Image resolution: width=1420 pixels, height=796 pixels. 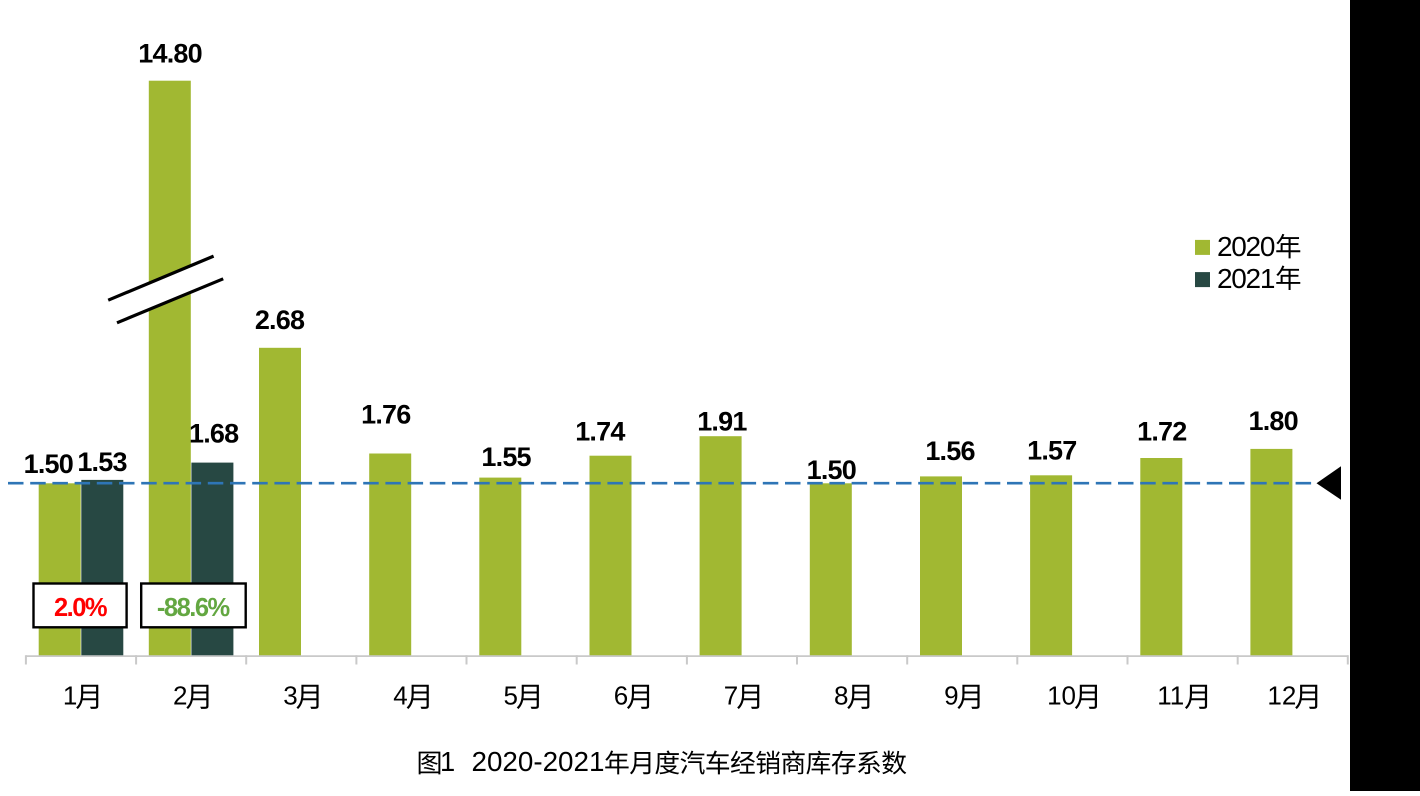 What do you see at coordinates (731, 695) in the screenshot?
I see `svg-text: 7` at bounding box center [731, 695].